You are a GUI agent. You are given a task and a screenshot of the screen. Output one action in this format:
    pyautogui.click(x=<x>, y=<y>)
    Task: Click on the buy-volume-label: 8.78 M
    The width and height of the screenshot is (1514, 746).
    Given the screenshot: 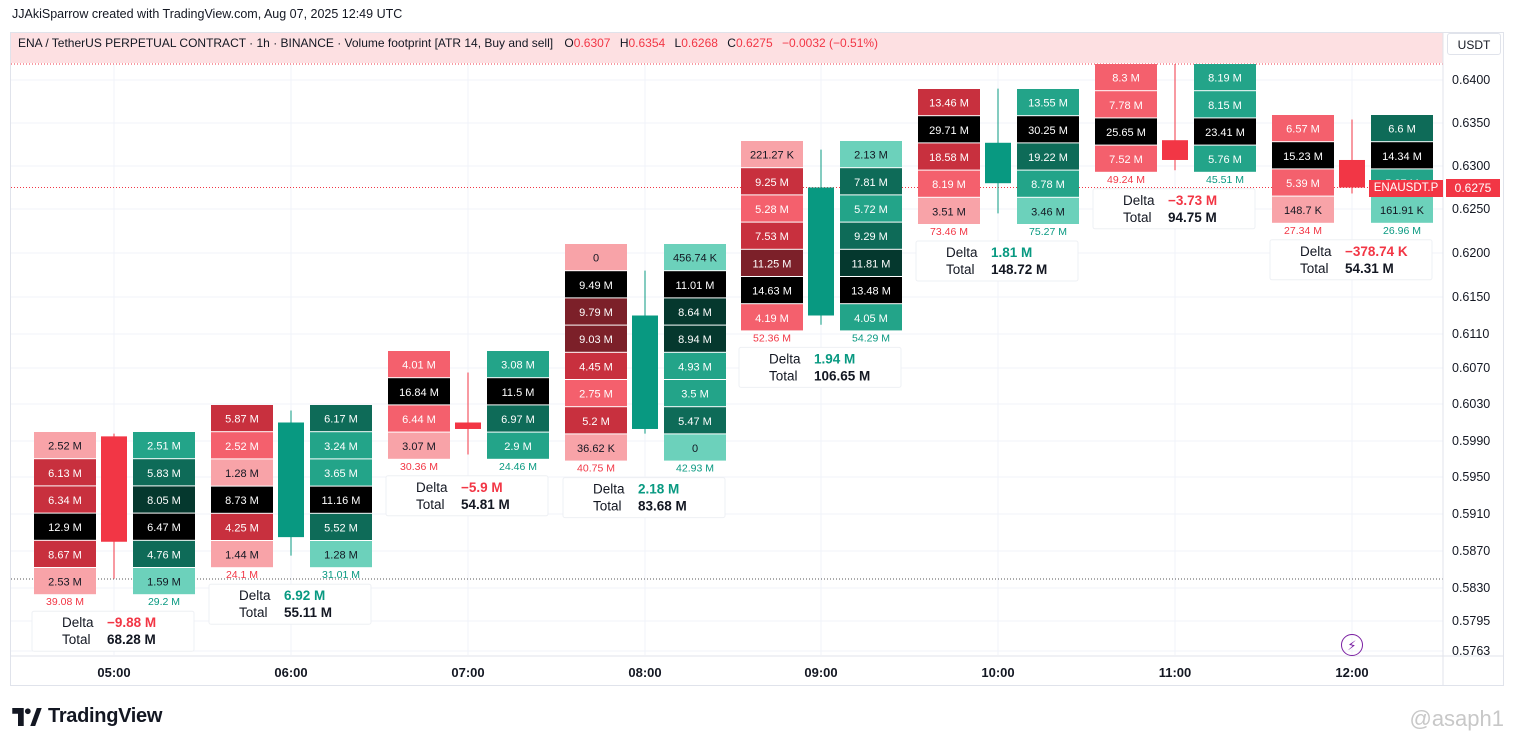 What is the action you would take?
    pyautogui.click(x=1048, y=185)
    